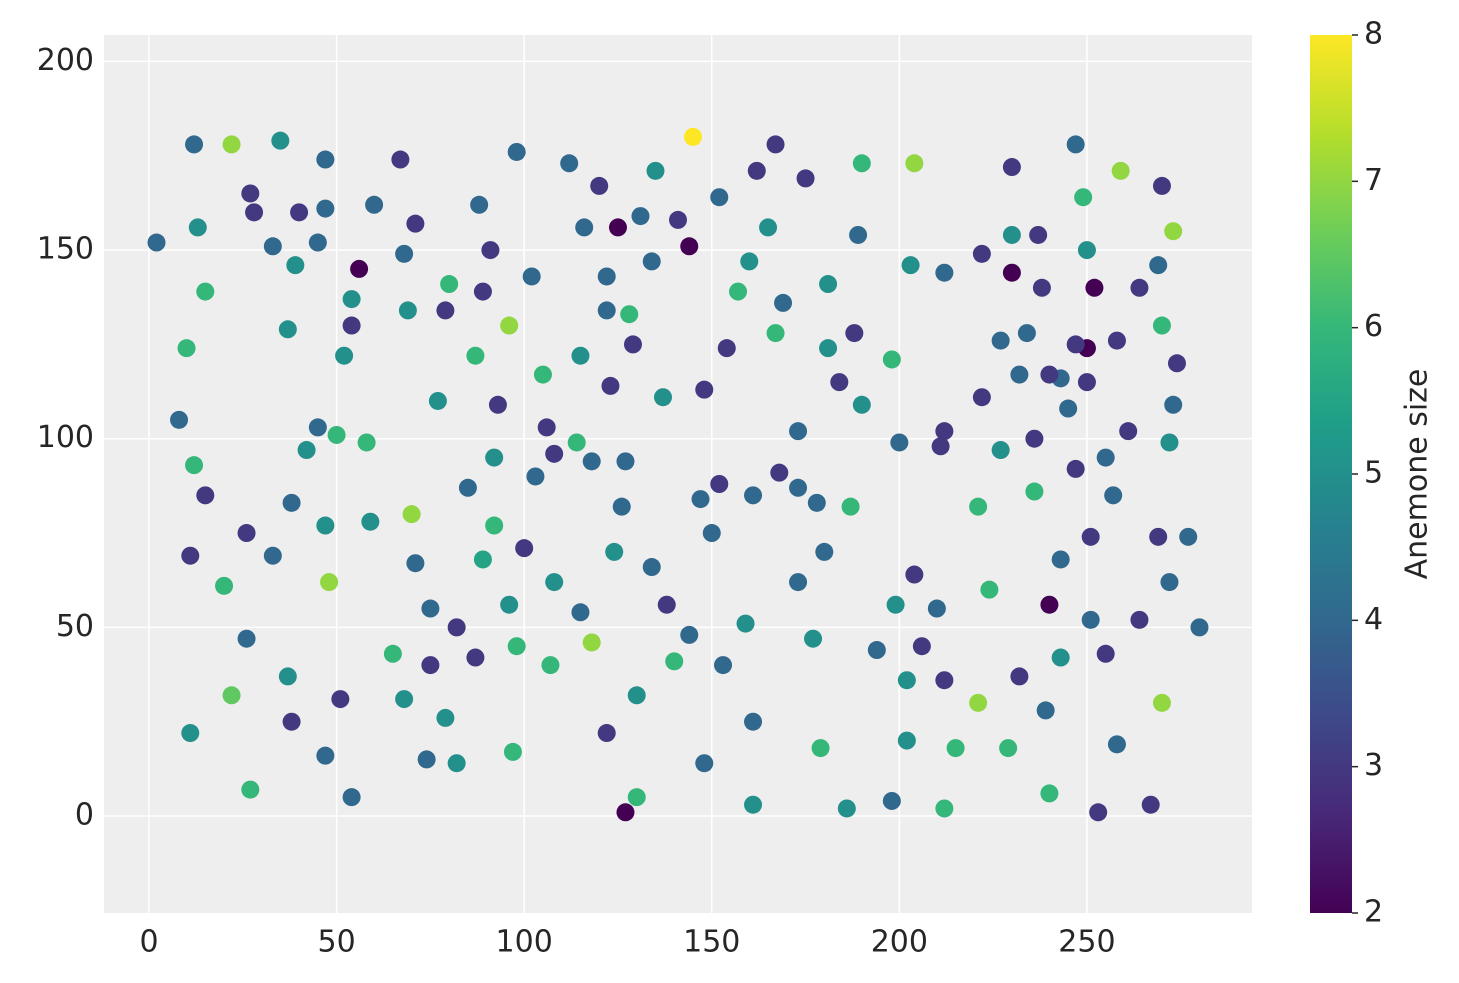 This screenshot has height=983, width=1459. I want to click on x-tick-label: 50, so click(337, 942).